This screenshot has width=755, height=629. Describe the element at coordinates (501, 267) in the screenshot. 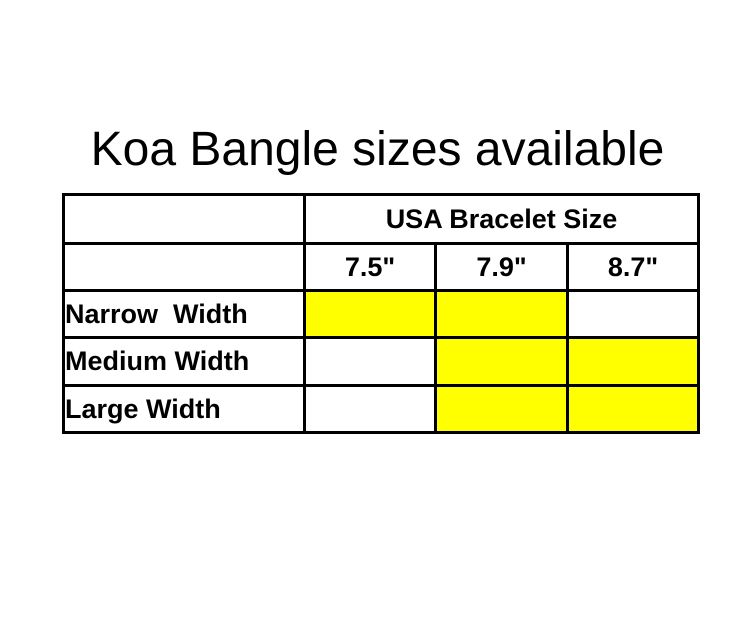

I see `size-column-header: 7.9"` at that location.